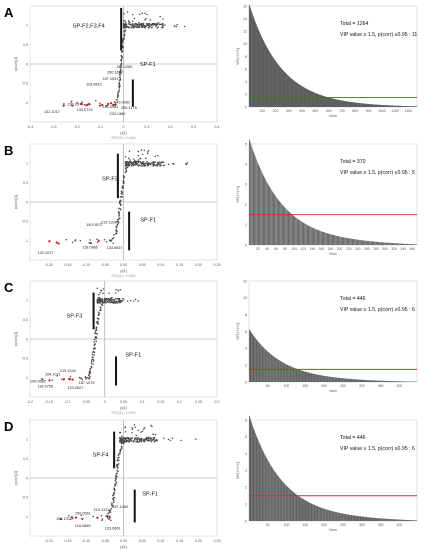 The width and height of the screenshot is (439, 550). Describe the element at coordinates (367, 249) in the screenshot. I see `vip-xtick-label: 260` at that location.